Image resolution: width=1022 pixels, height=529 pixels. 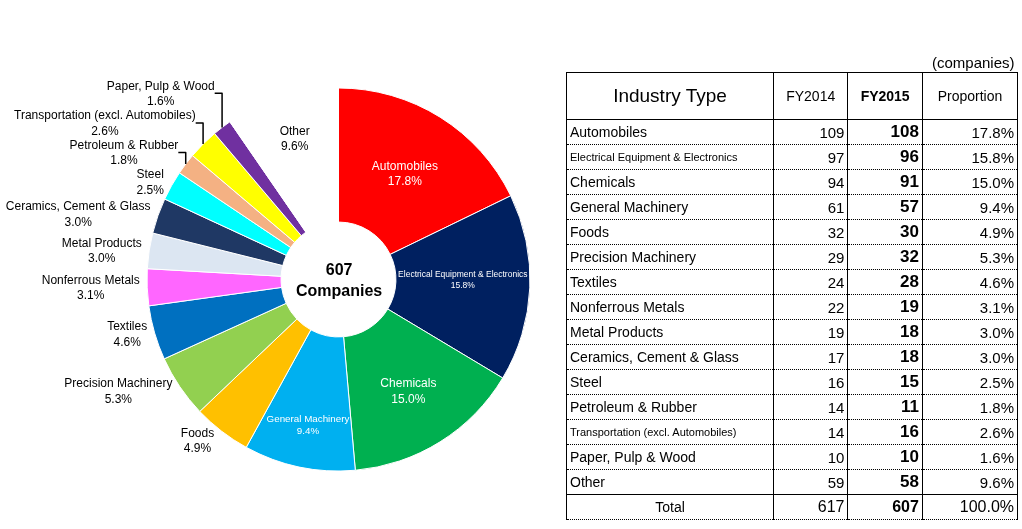 What do you see at coordinates (670, 457) in the screenshot?
I see `category-label: Paper, Pulp & Wood` at bounding box center [670, 457].